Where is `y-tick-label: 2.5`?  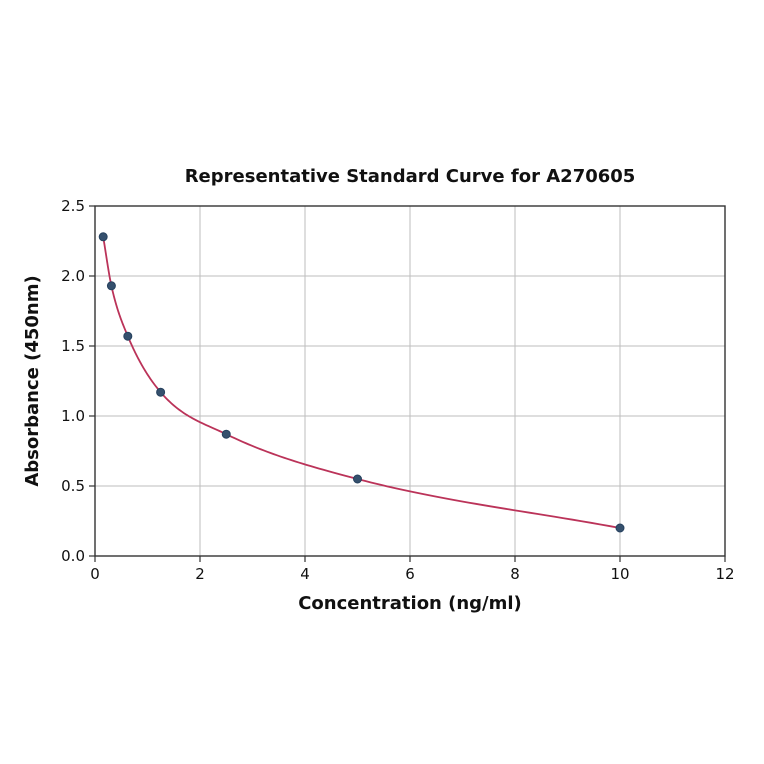
y-tick-label: 2.5 is located at coordinates (73, 206).